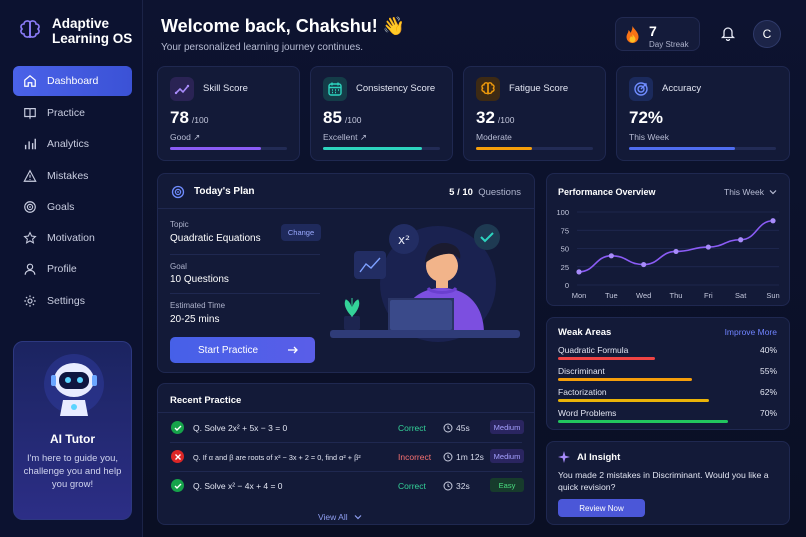 This screenshot has width=806, height=537. Describe the element at coordinates (534, 113) in the screenshot. I see `fatigue-score-card: Fatigue Score 32/100 Moderate` at that location.